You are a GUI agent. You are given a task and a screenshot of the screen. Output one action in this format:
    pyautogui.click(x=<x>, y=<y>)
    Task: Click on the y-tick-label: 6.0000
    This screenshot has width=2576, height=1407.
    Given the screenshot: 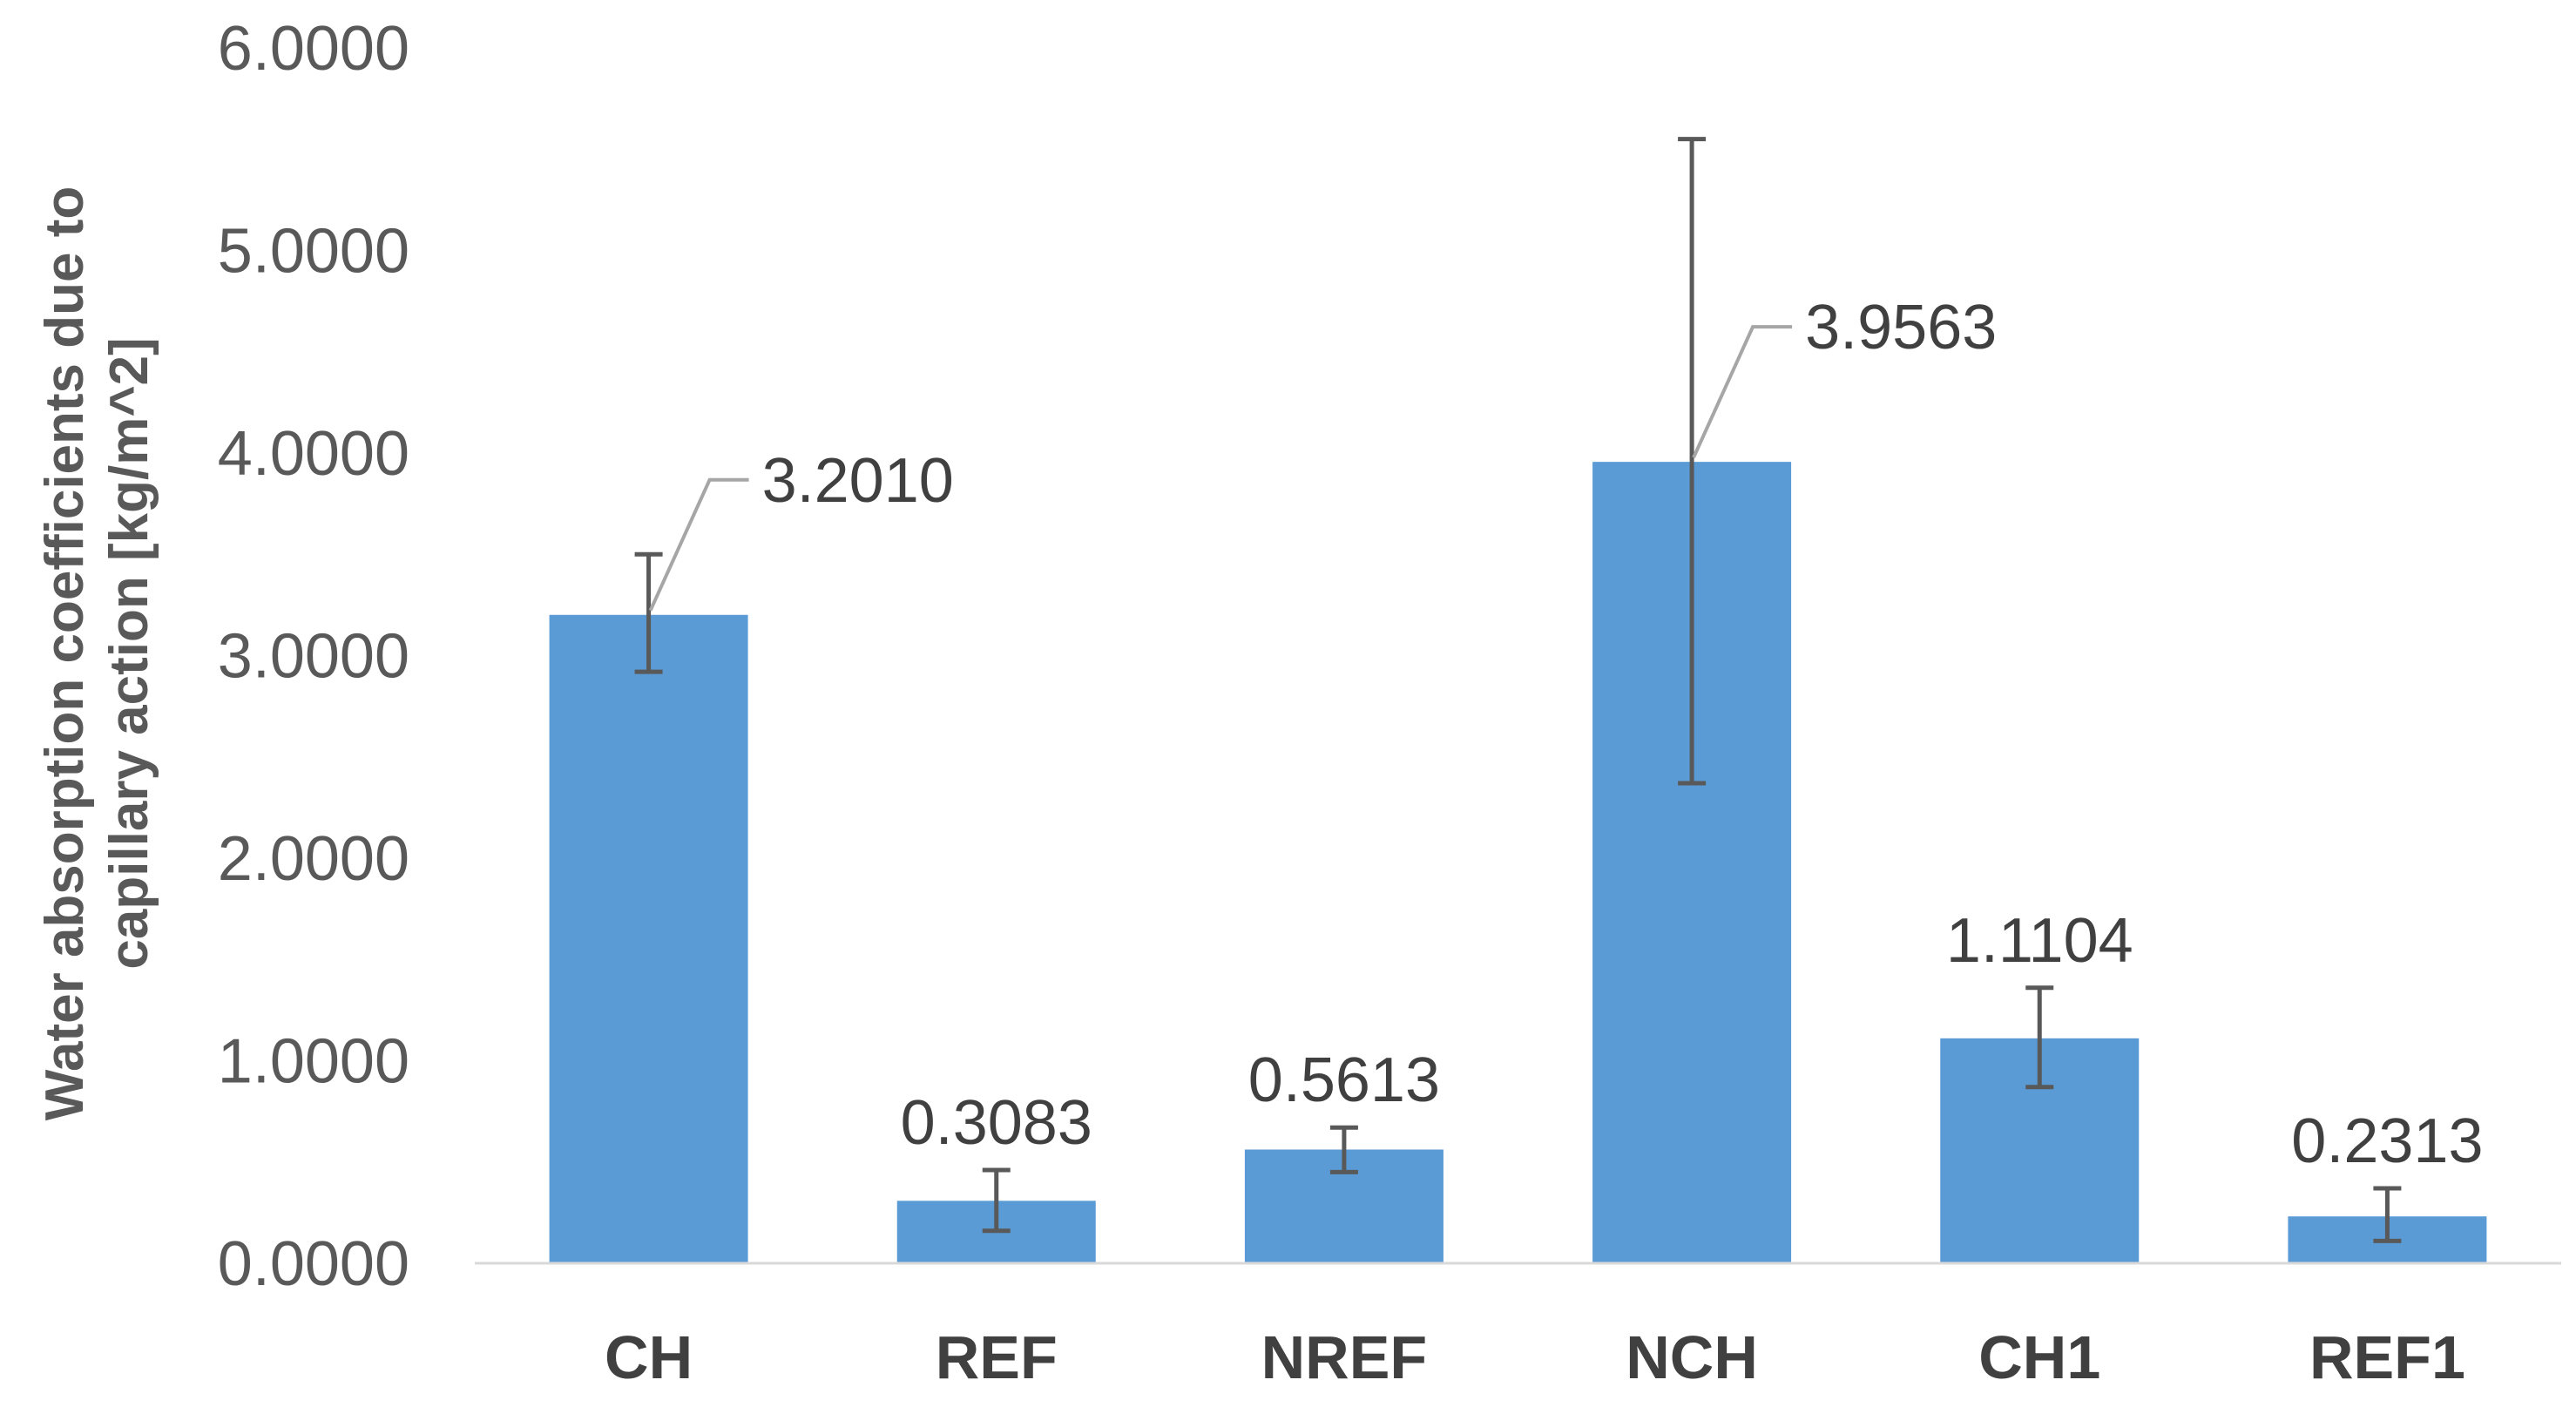 What is the action you would take?
    pyautogui.click(x=313, y=49)
    